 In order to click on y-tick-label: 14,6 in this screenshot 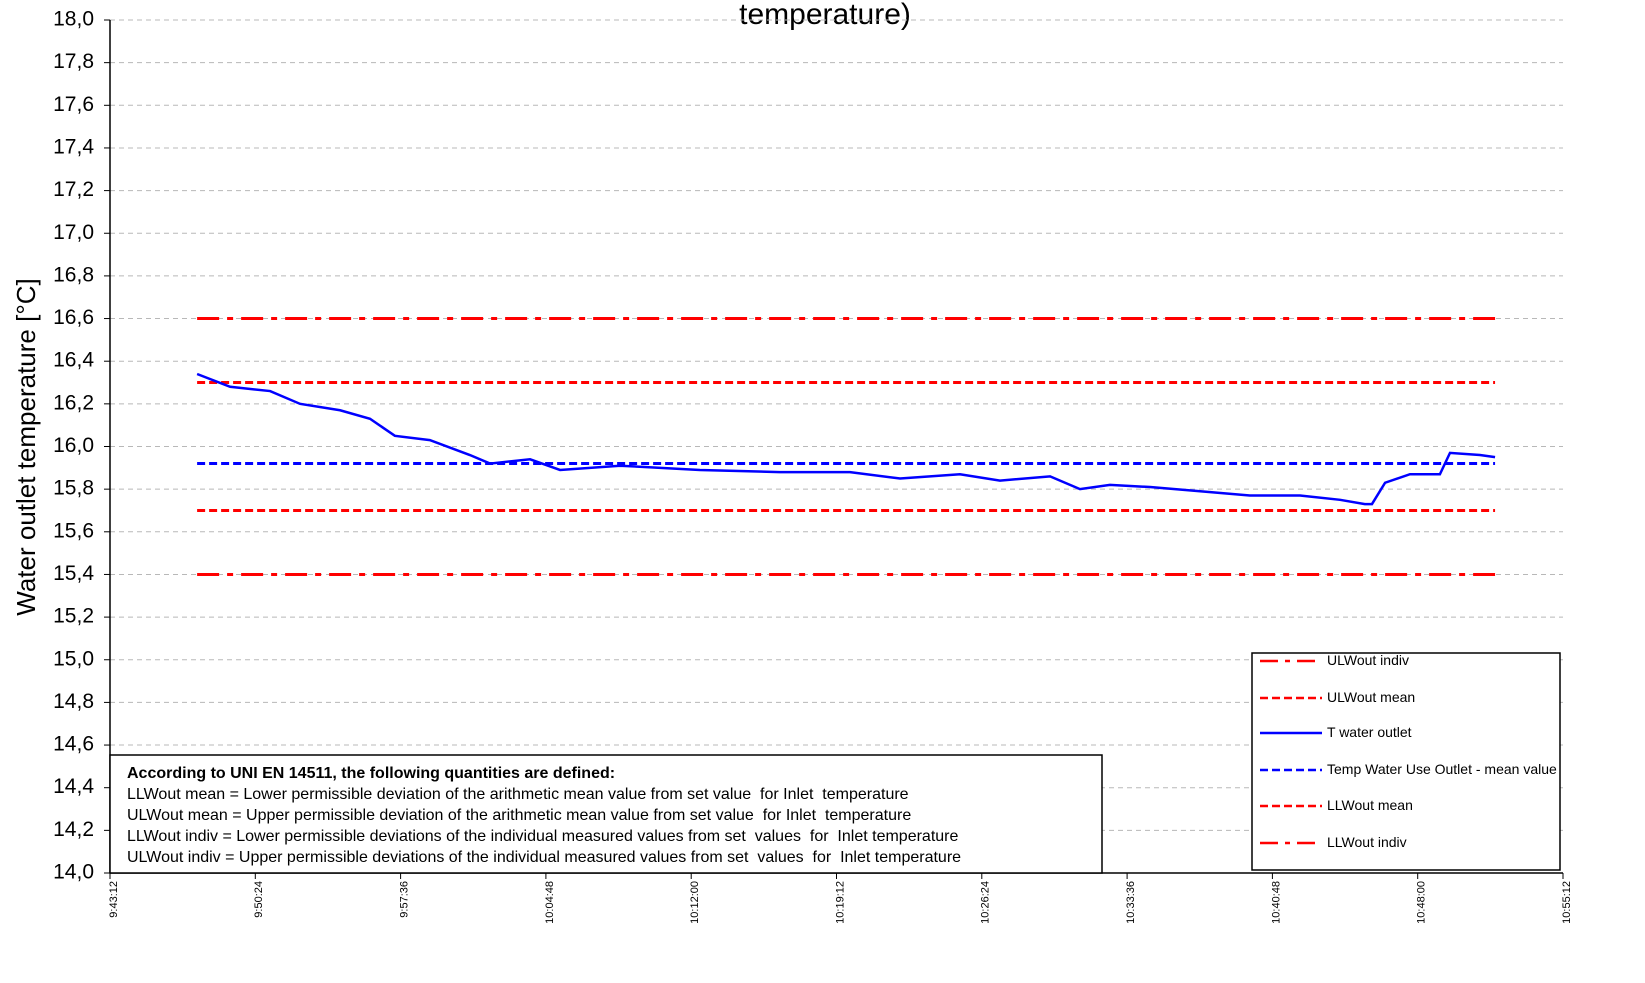, I will do `click(73, 744)`.